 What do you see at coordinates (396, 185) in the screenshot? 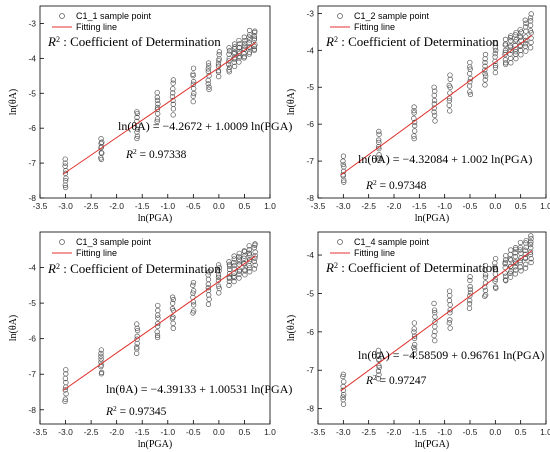
I see `r2-value: R2 = 0.97348` at bounding box center [396, 185].